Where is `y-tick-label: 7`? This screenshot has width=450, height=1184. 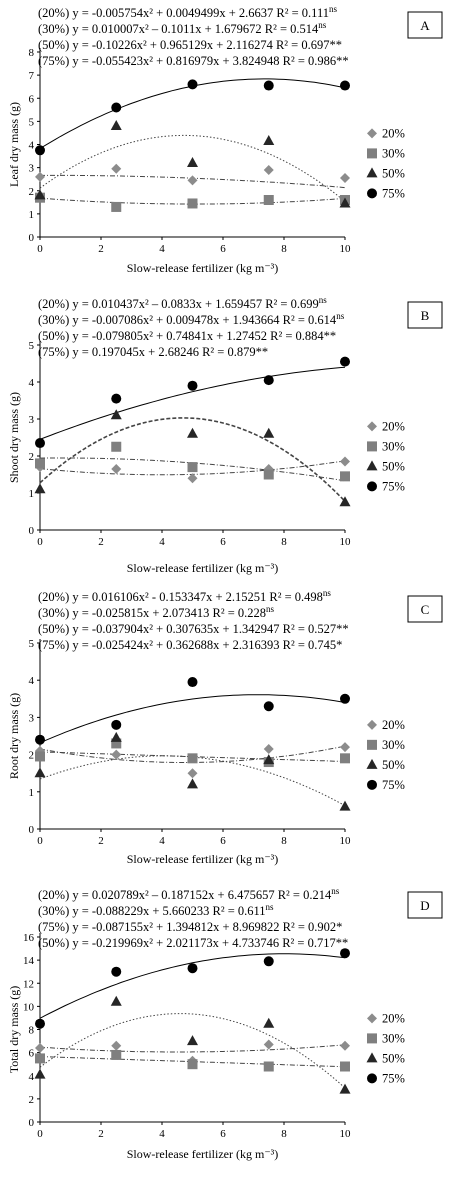 y-tick-label: 7 is located at coordinates (32, 76).